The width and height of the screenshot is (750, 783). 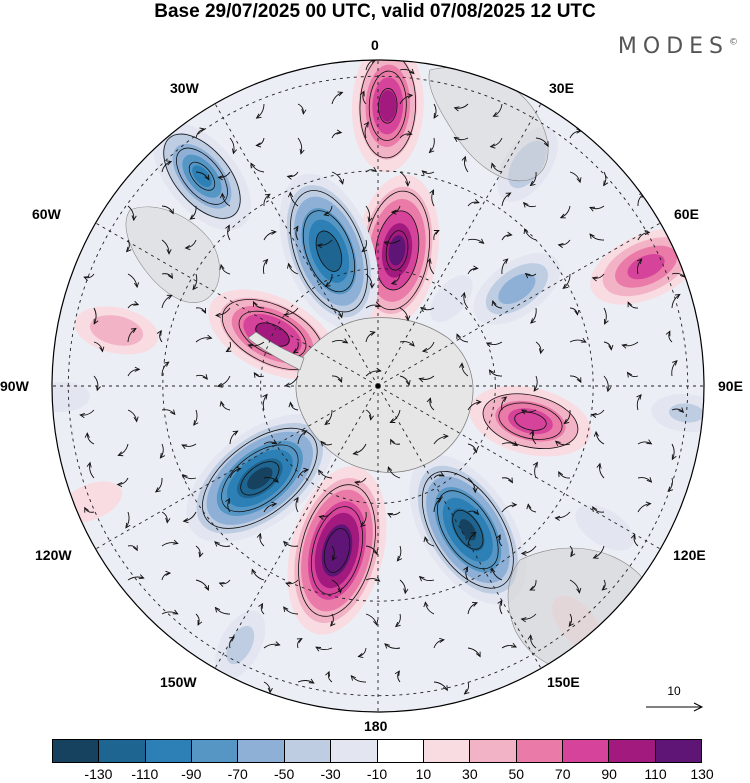 What do you see at coordinates (237, 774) in the screenshot?
I see `colorbar-tick-label: -70` at bounding box center [237, 774].